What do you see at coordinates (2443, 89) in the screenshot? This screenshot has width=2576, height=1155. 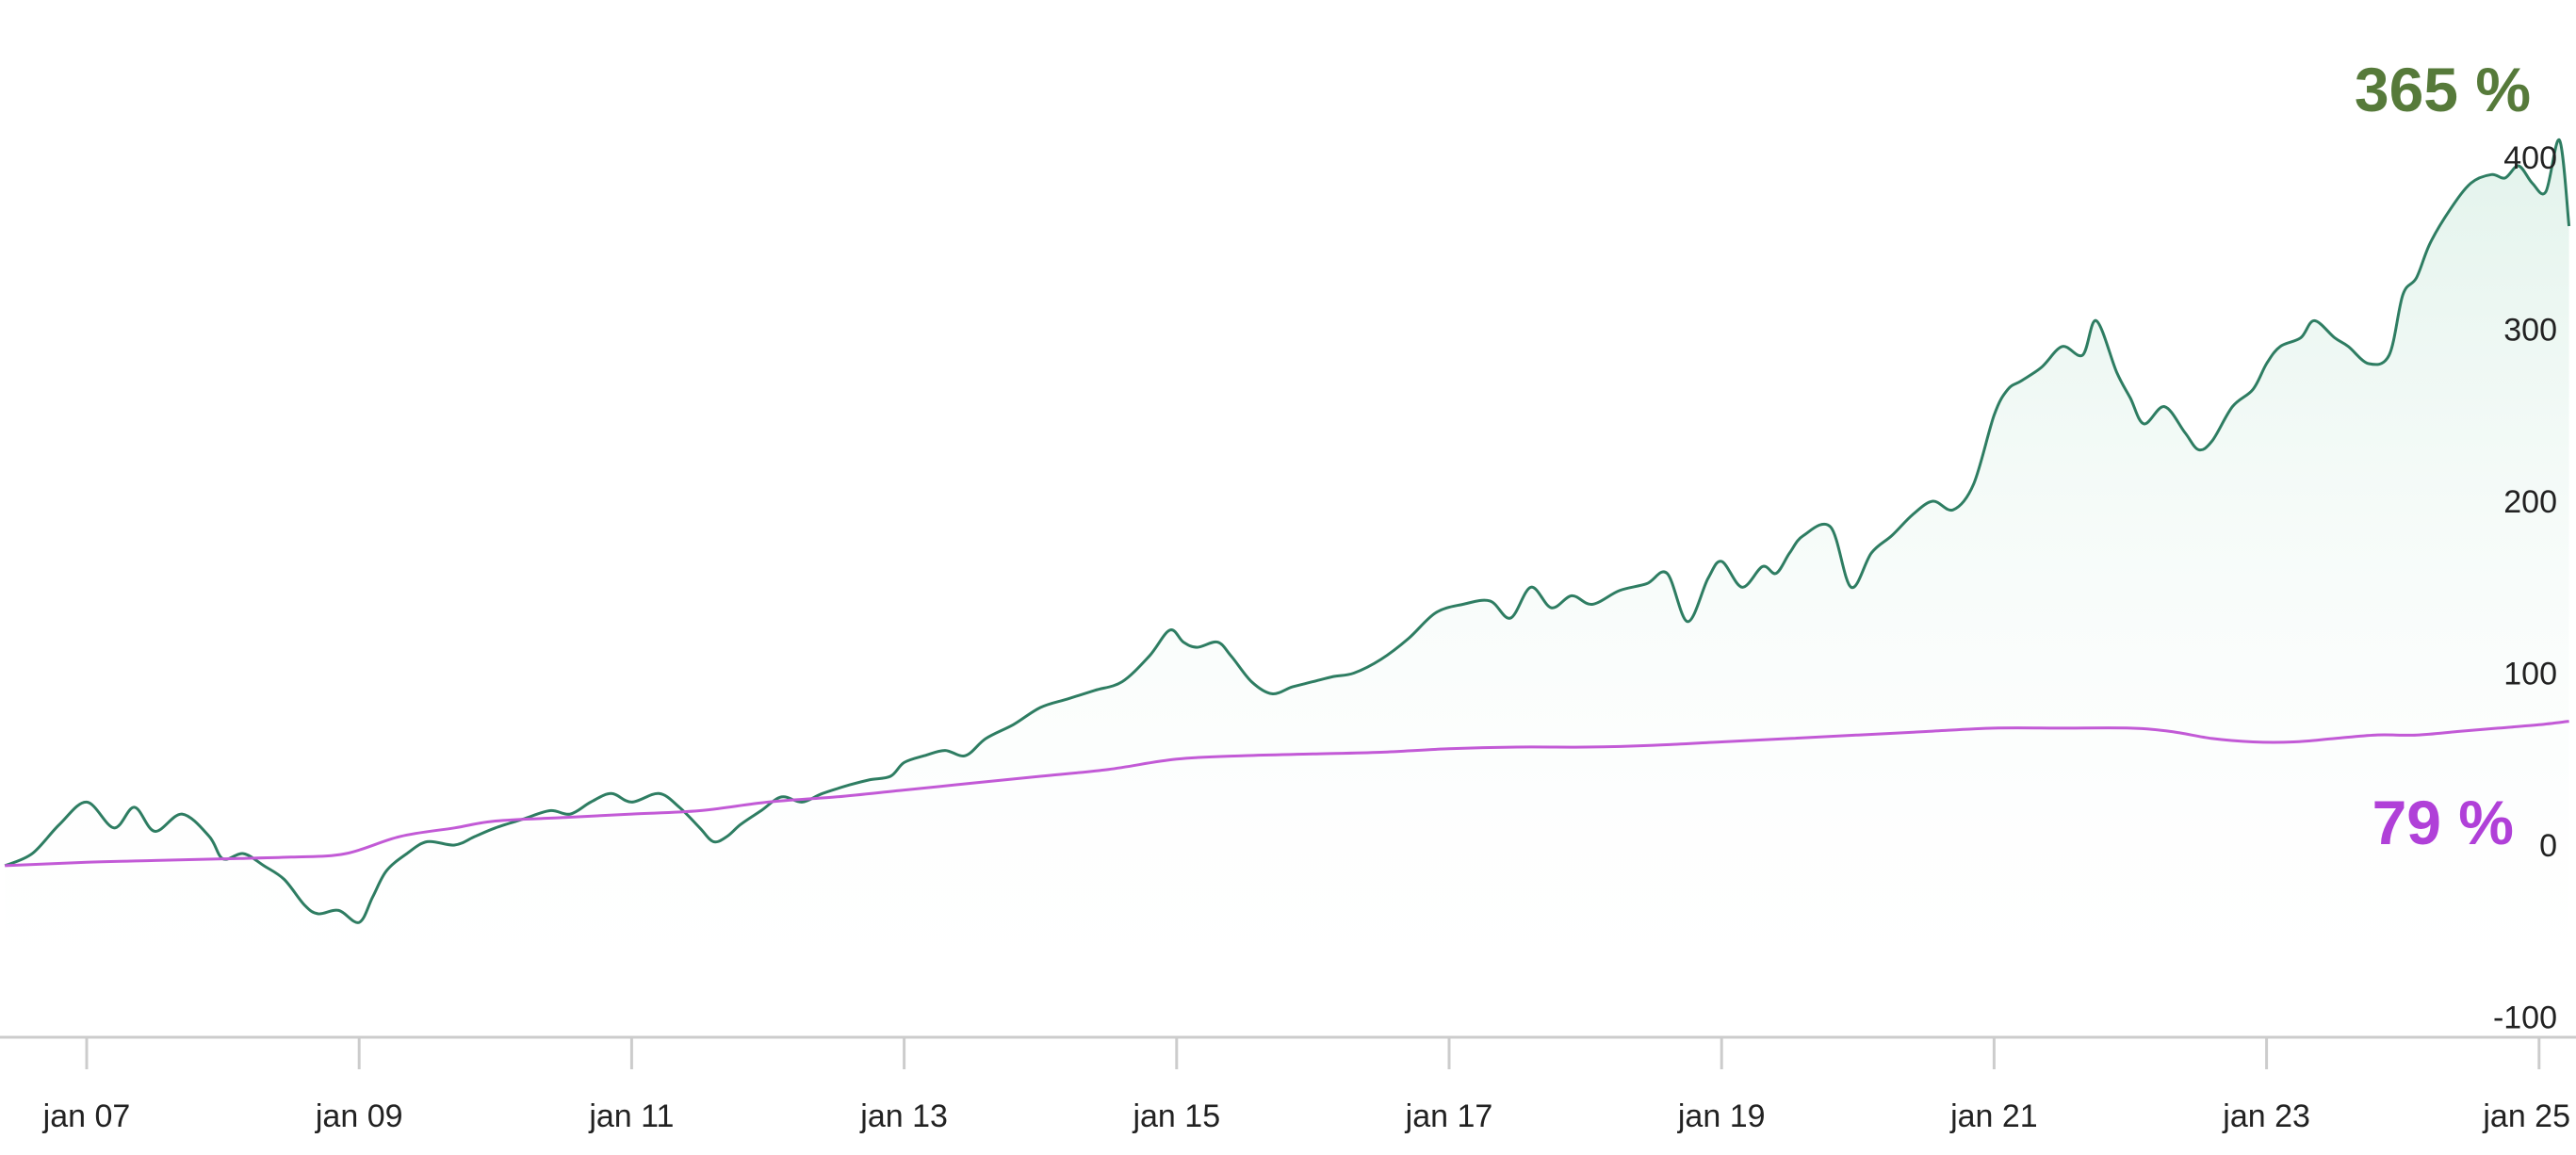 I see `series-0-end-label: 365 %` at bounding box center [2443, 89].